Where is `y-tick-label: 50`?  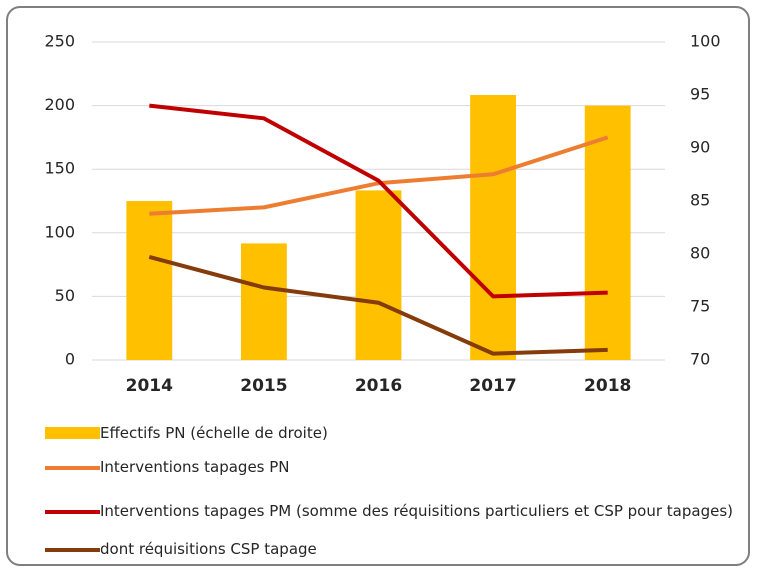
y-tick-label: 50 is located at coordinates (65, 295).